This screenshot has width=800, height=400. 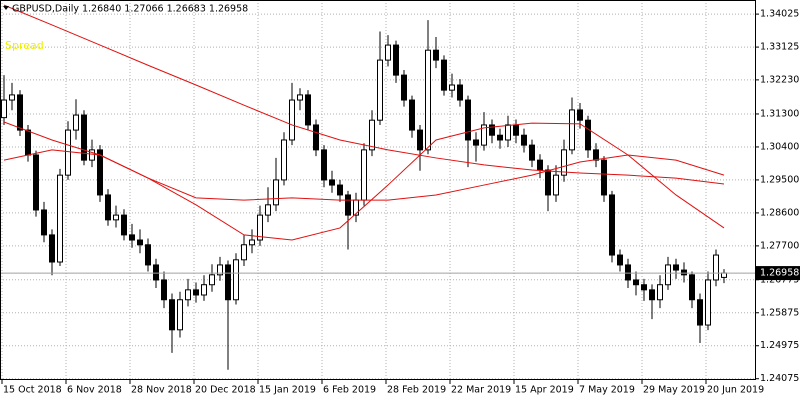 What do you see at coordinates (24, 45) in the screenshot?
I see `spread-label: Spread` at bounding box center [24, 45].